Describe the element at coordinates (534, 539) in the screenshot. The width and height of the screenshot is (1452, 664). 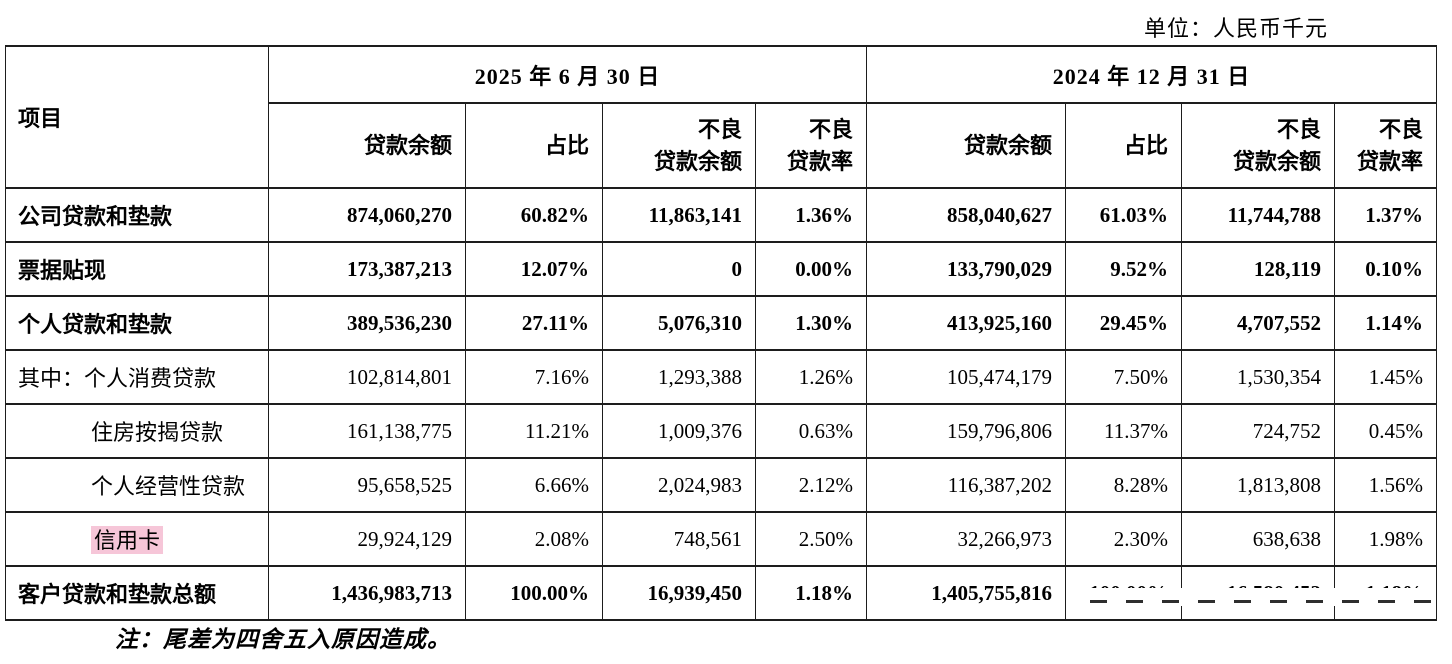
I see `cell-value: 2.08%` at that location.